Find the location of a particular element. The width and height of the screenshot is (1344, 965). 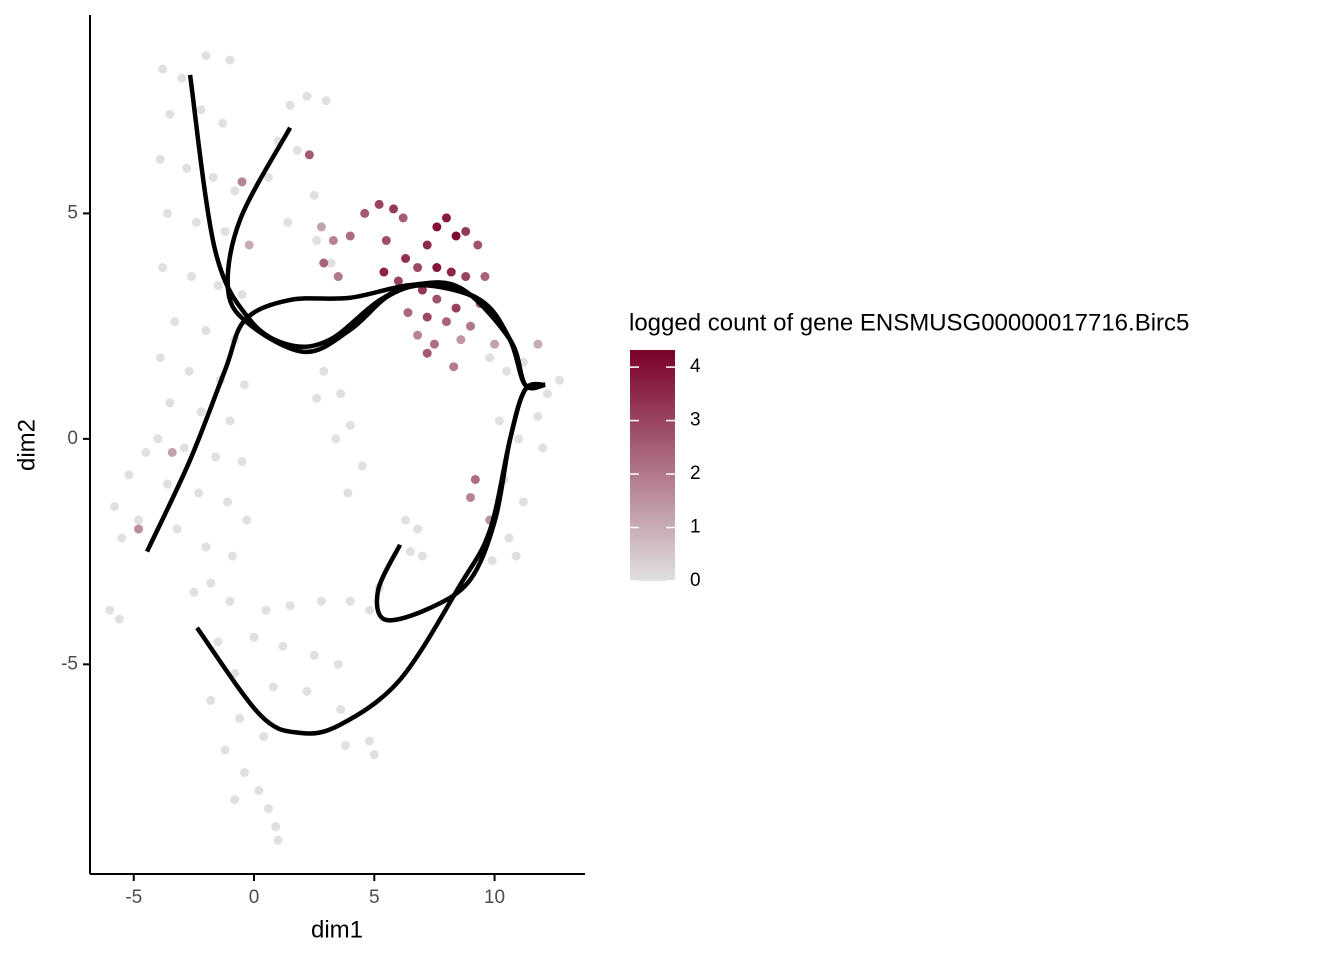

x-tick-label: 0 is located at coordinates (254, 897).